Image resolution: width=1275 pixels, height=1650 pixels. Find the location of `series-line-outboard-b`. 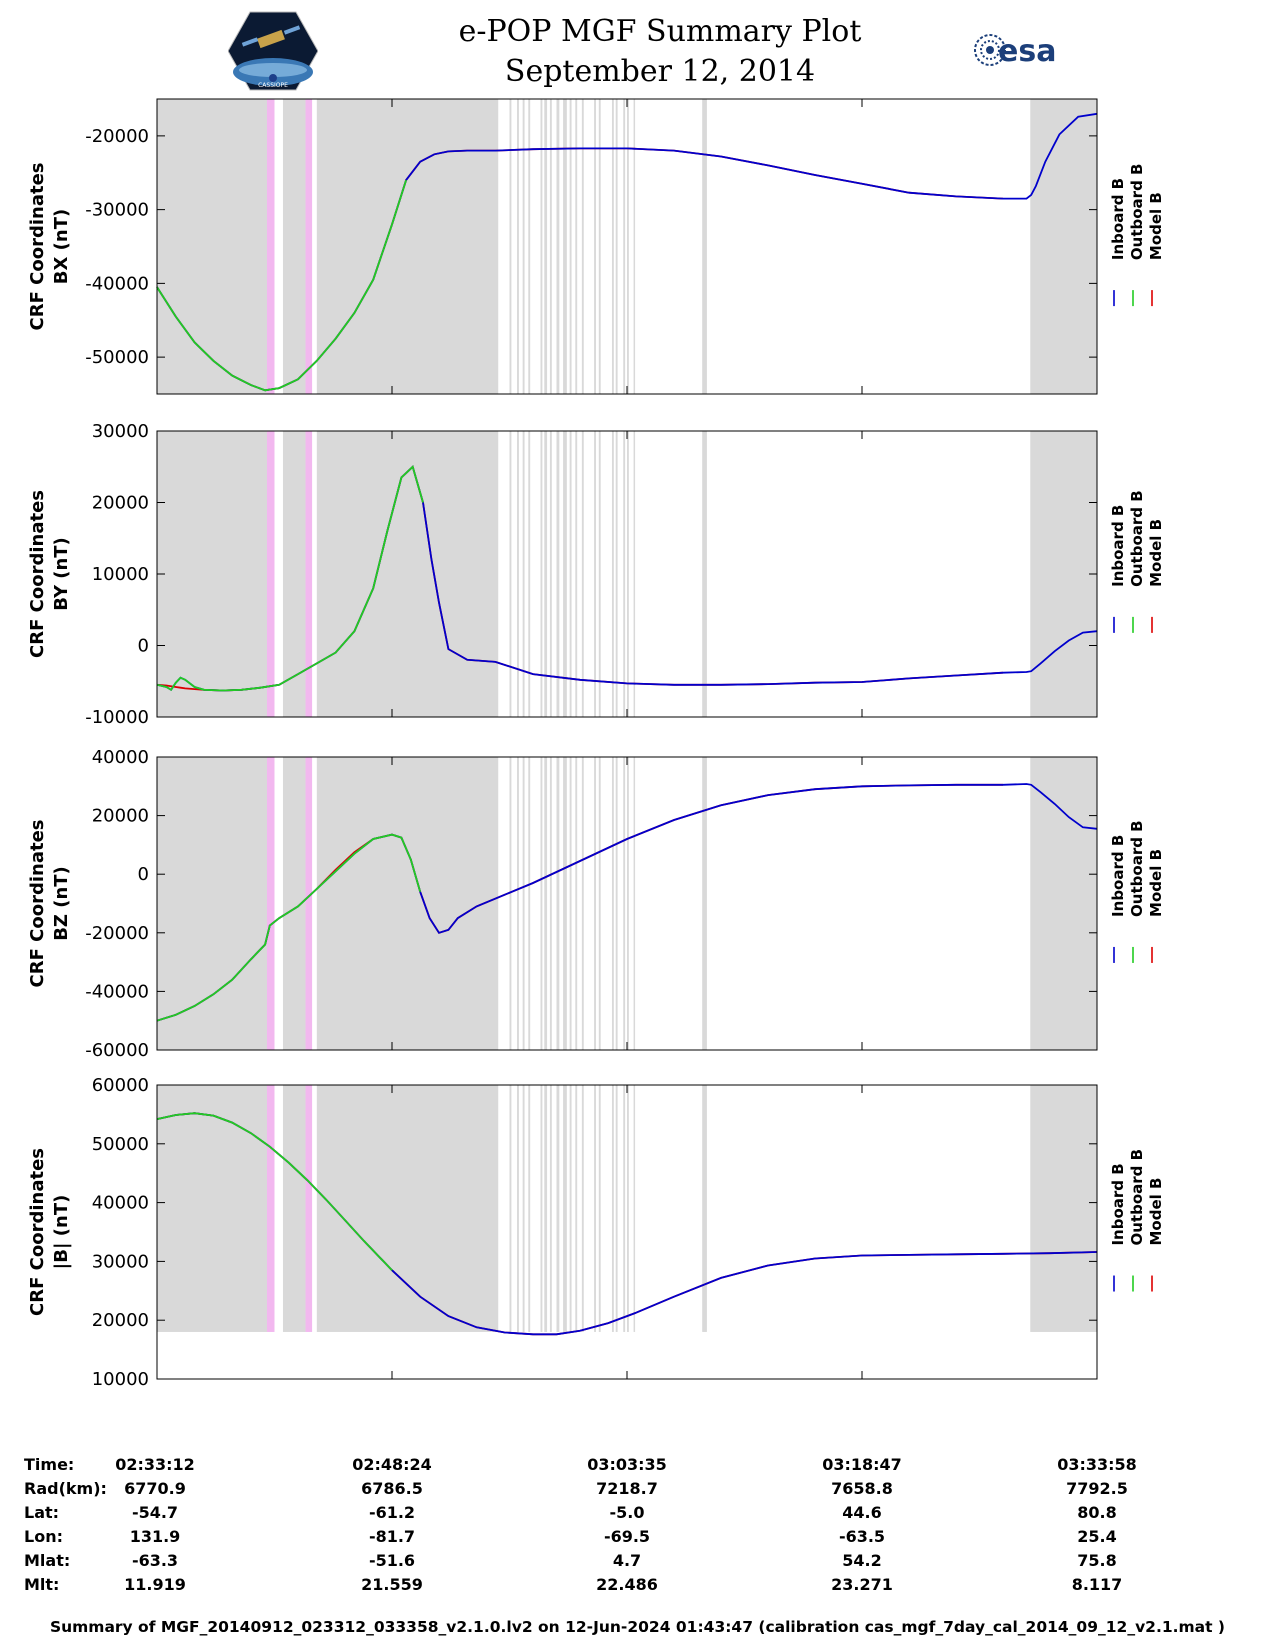

series-line-outboard-b is located at coordinates (289, 927).